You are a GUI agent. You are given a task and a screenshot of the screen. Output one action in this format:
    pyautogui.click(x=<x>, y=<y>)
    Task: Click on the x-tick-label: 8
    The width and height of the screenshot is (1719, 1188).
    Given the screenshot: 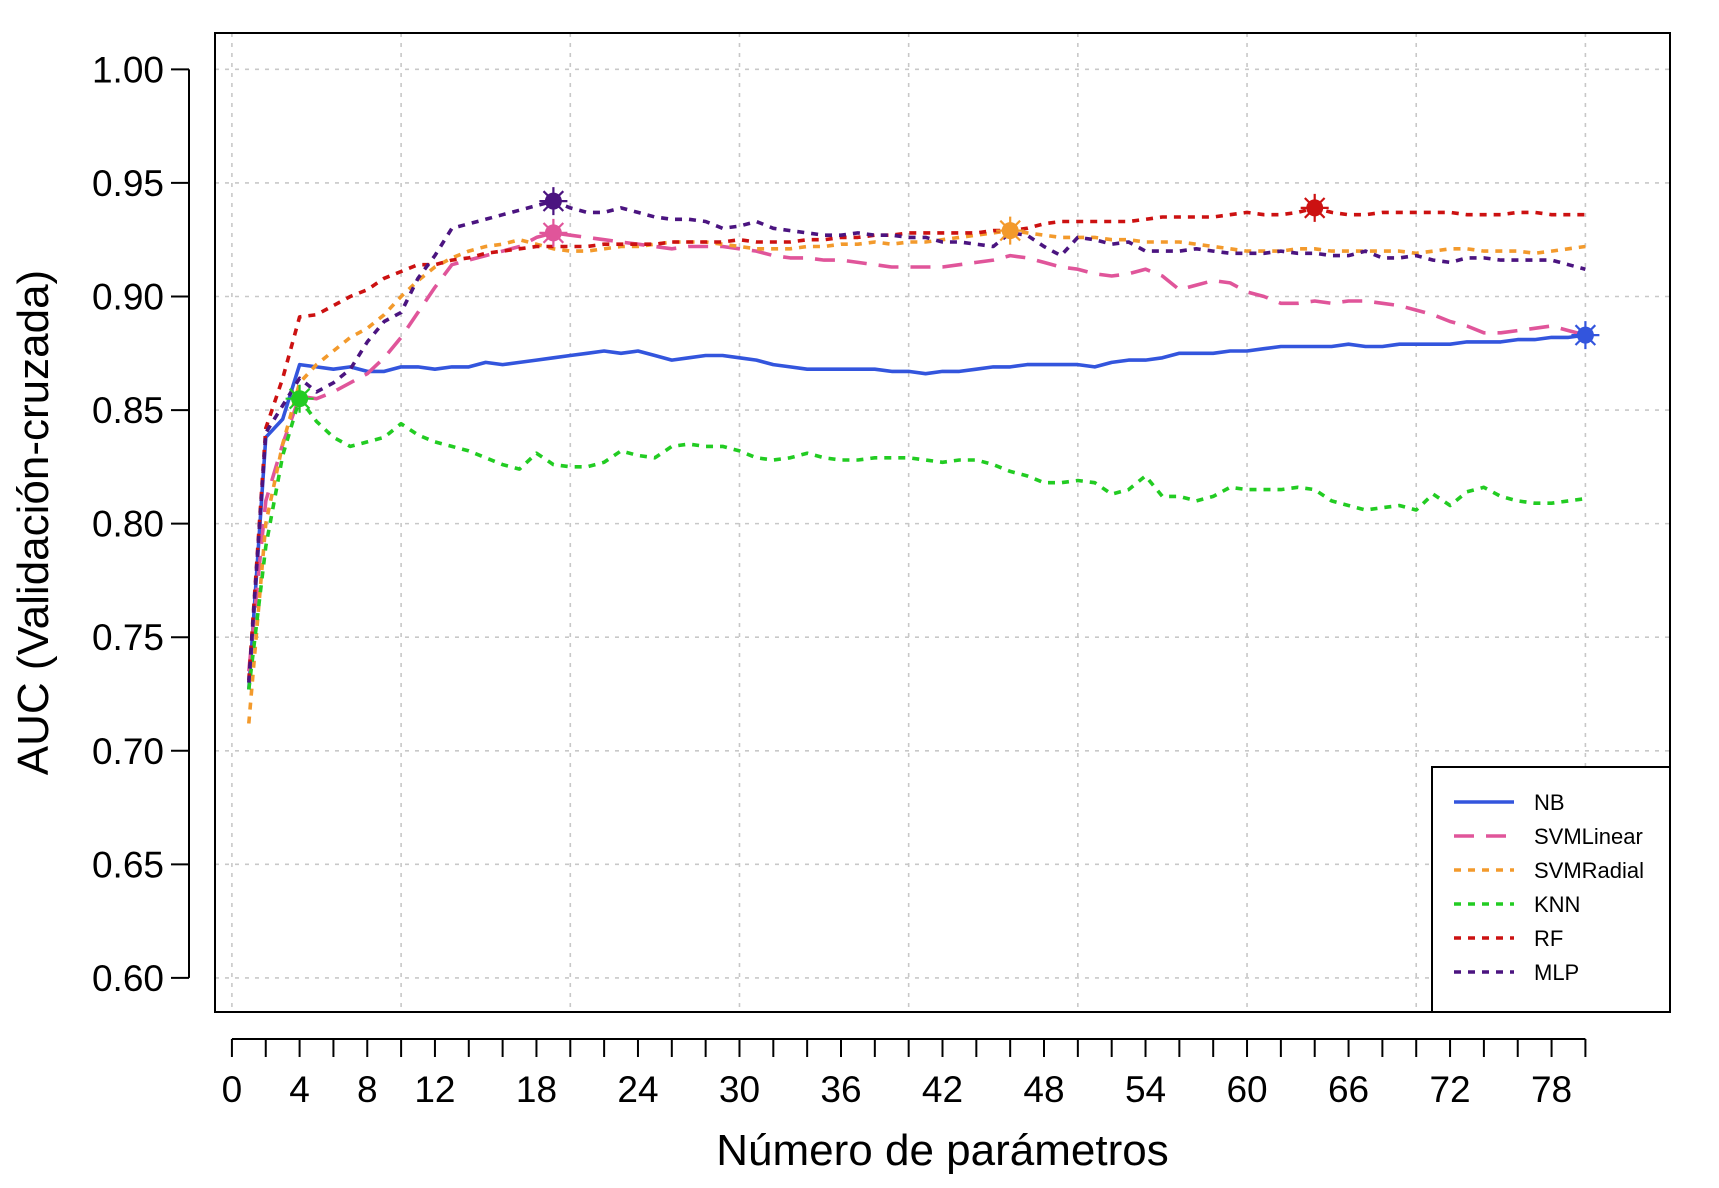 What is the action you would take?
    pyautogui.click(x=367, y=1089)
    